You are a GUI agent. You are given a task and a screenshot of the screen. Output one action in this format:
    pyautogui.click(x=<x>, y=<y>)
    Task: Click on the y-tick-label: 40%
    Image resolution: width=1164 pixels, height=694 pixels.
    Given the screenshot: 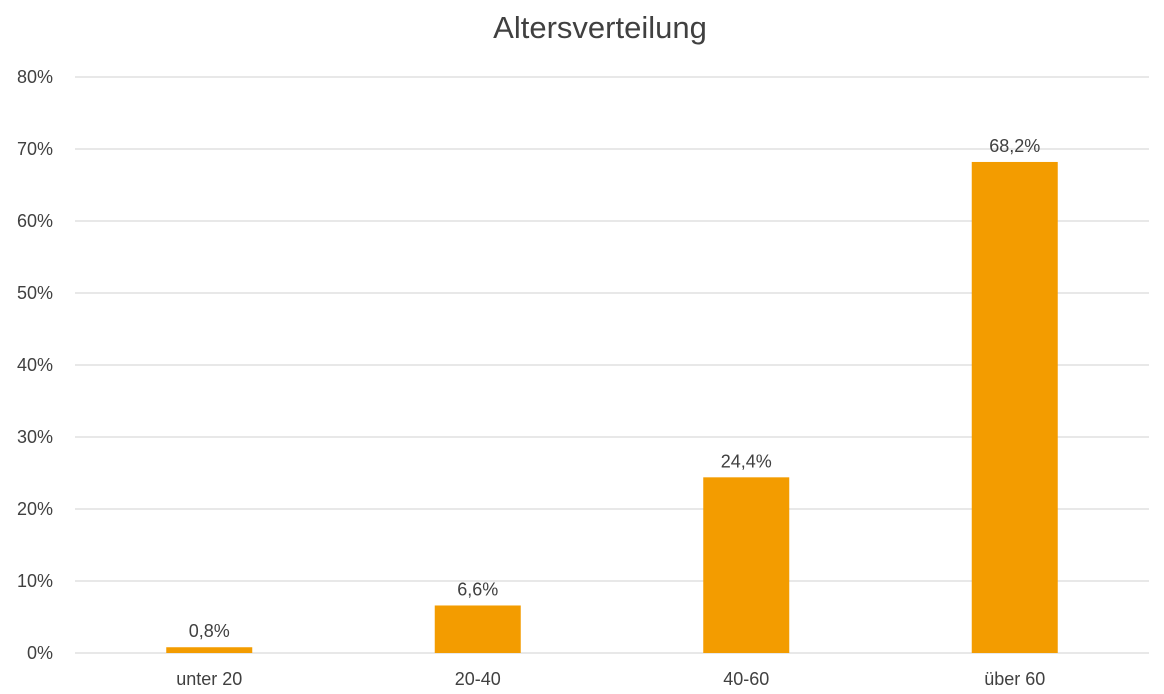 What is the action you would take?
    pyautogui.click(x=35, y=365)
    